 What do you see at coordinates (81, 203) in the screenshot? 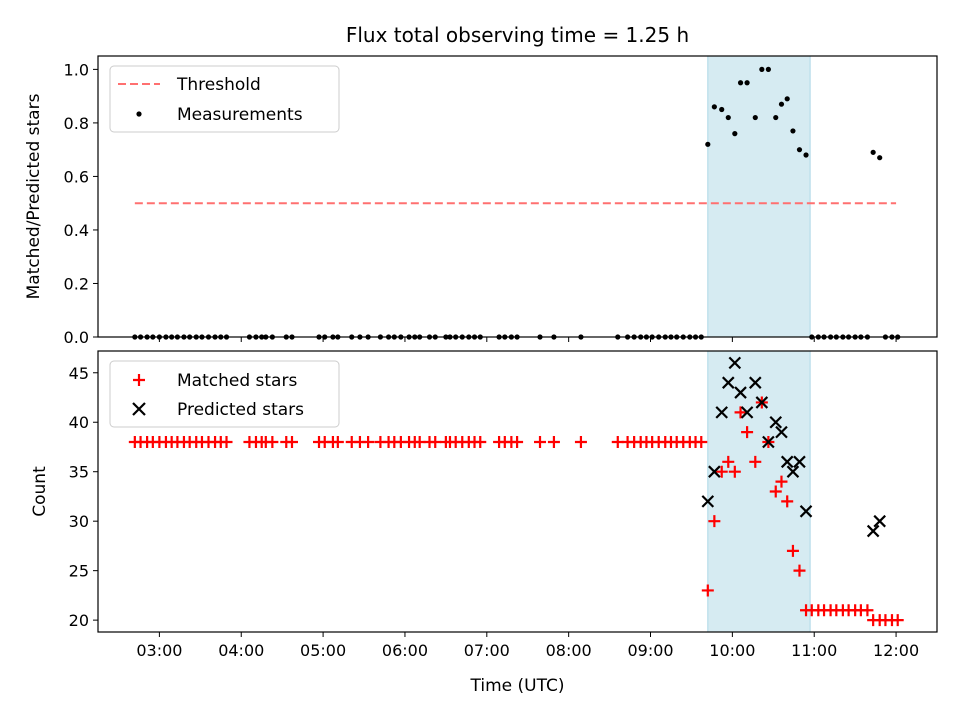
I see `top-y-ticks: 0.0 0.2 0.4 0.6 0.8 1.0` at bounding box center [81, 203].